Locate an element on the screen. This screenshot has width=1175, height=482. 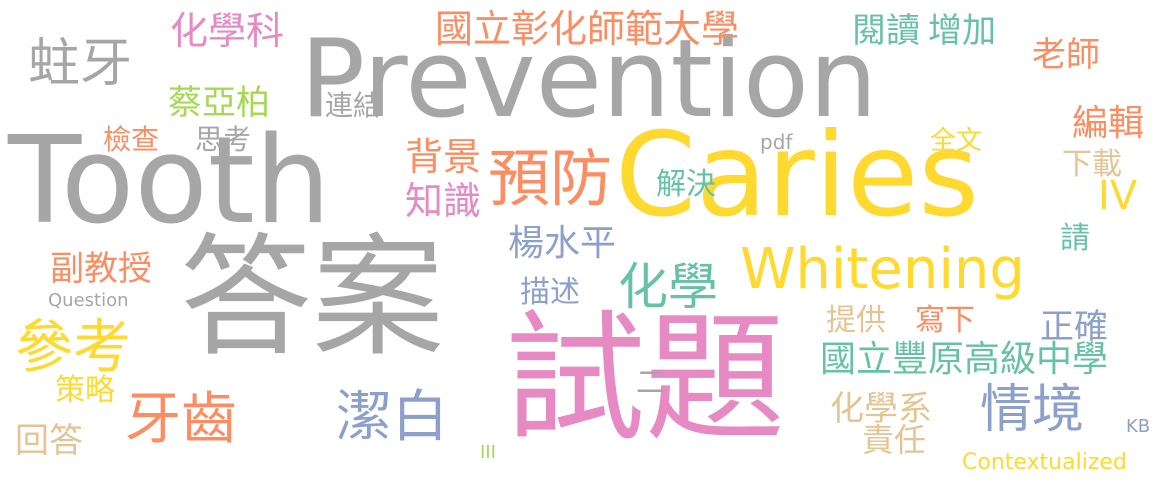
word-describe: 描述 is located at coordinates (550, 292).